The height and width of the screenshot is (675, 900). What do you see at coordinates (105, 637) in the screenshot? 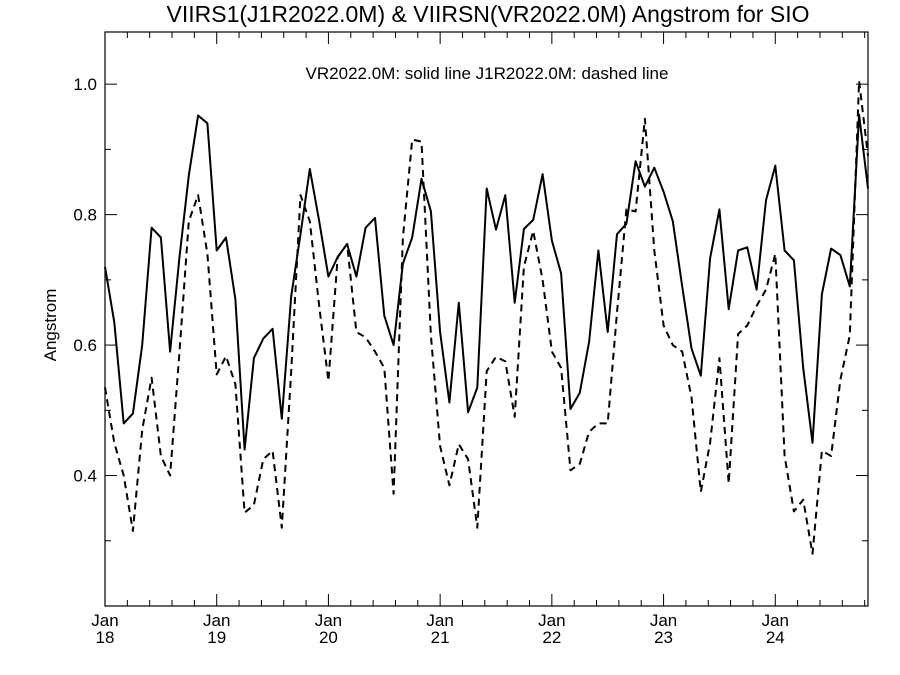
I see `x-tick-label-year: 18` at bounding box center [105, 637].